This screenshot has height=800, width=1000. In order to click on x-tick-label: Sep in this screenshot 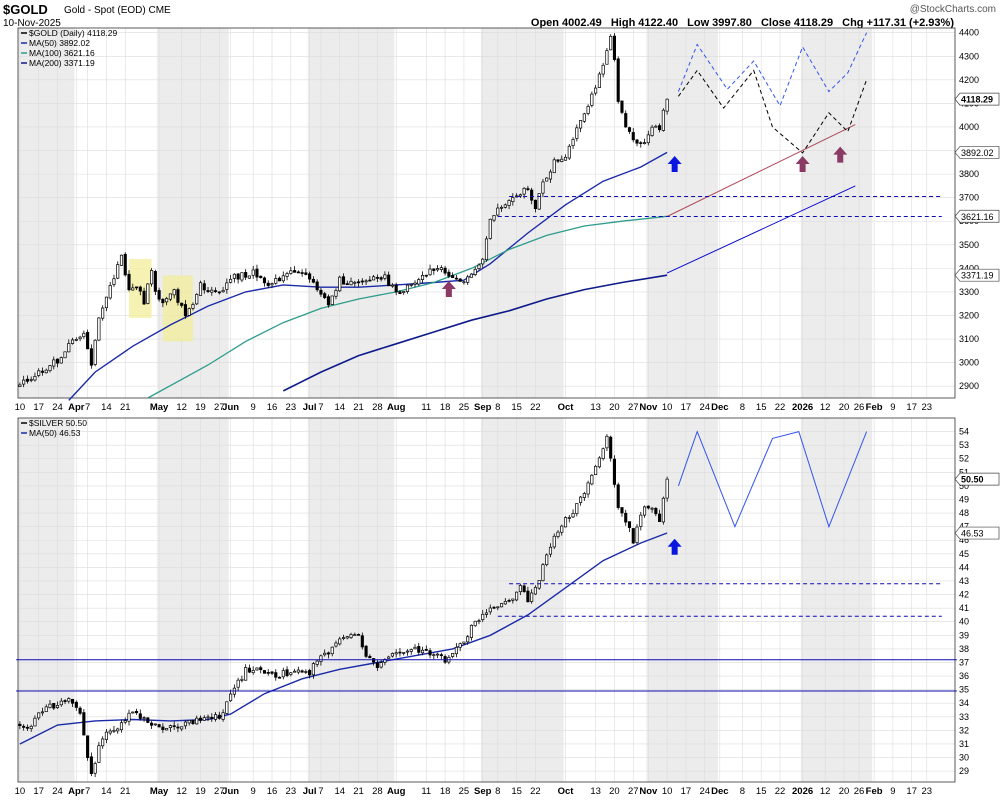, I will do `click(483, 407)`.